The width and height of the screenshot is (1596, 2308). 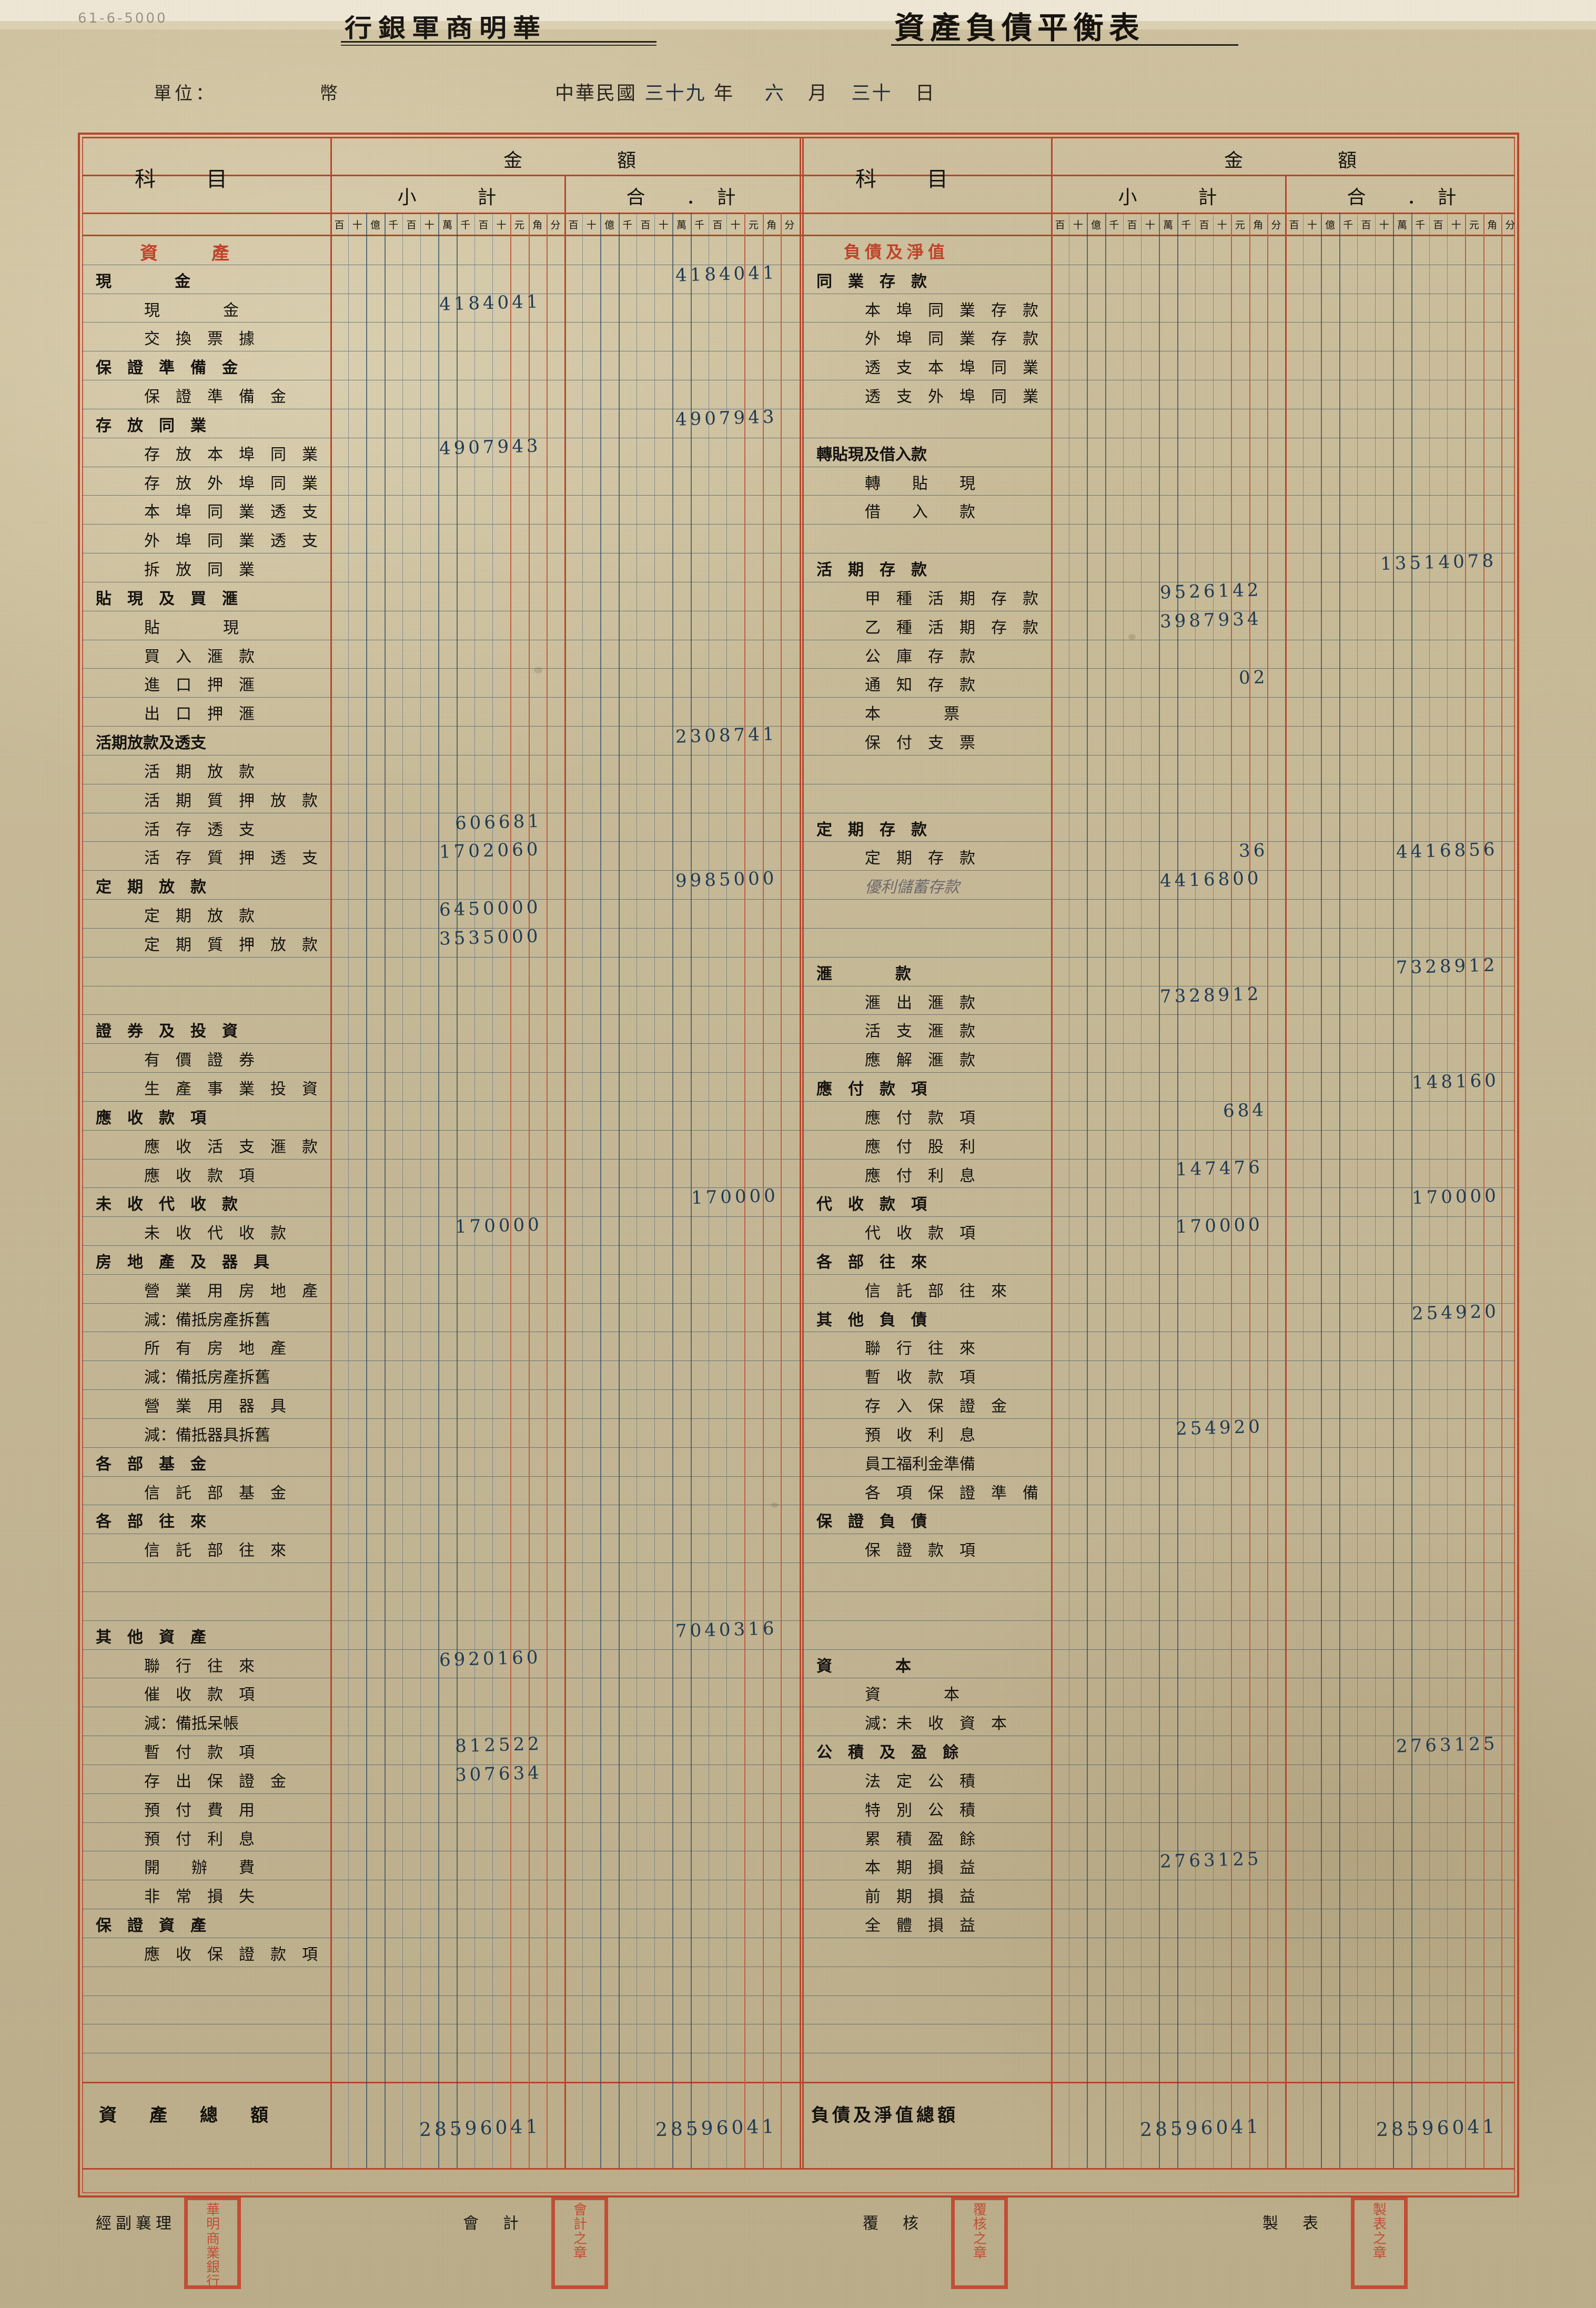 What do you see at coordinates (735, 1197) in the screenshot?
I see `assets-total-value: 170000` at bounding box center [735, 1197].